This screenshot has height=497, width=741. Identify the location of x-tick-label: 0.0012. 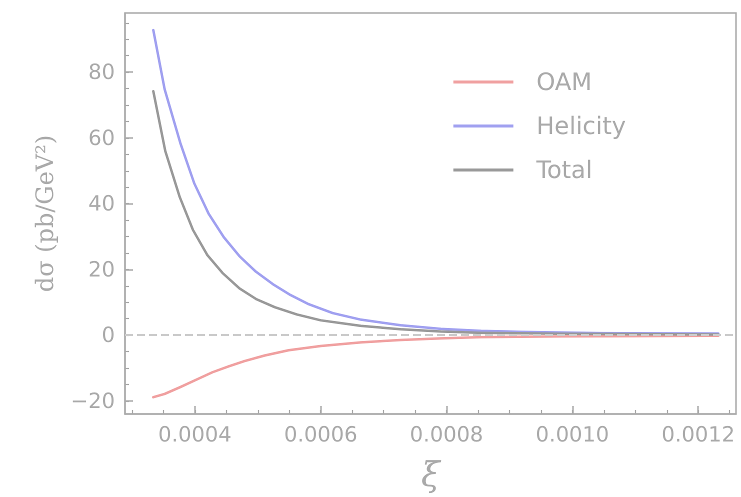
(698, 434).